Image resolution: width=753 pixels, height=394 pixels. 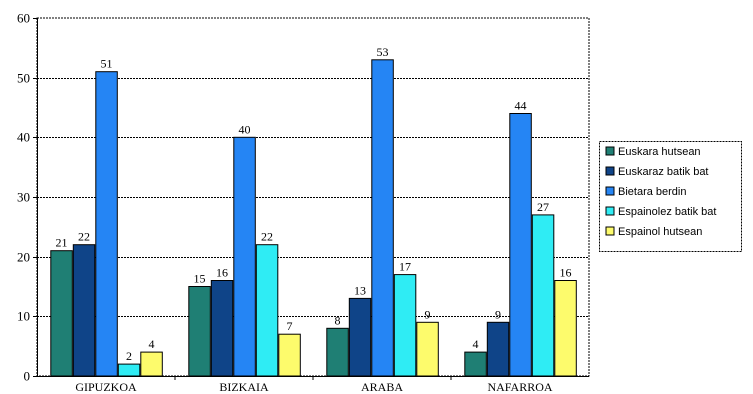 I want to click on data-label: 51, so click(x=107, y=64).